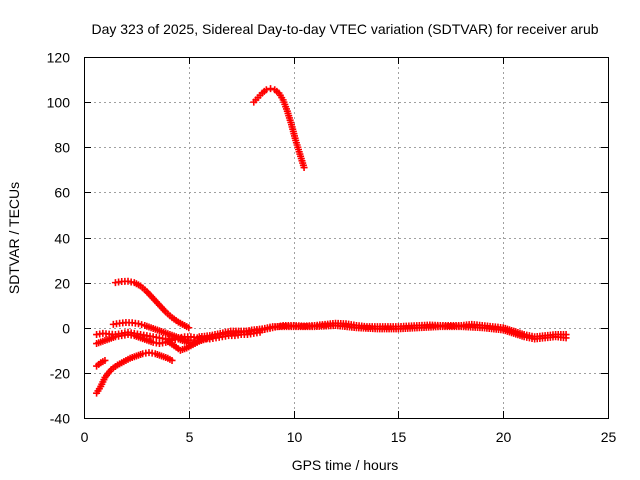  What do you see at coordinates (66, 329) in the screenshot?
I see `y-tick-label: 0` at bounding box center [66, 329].